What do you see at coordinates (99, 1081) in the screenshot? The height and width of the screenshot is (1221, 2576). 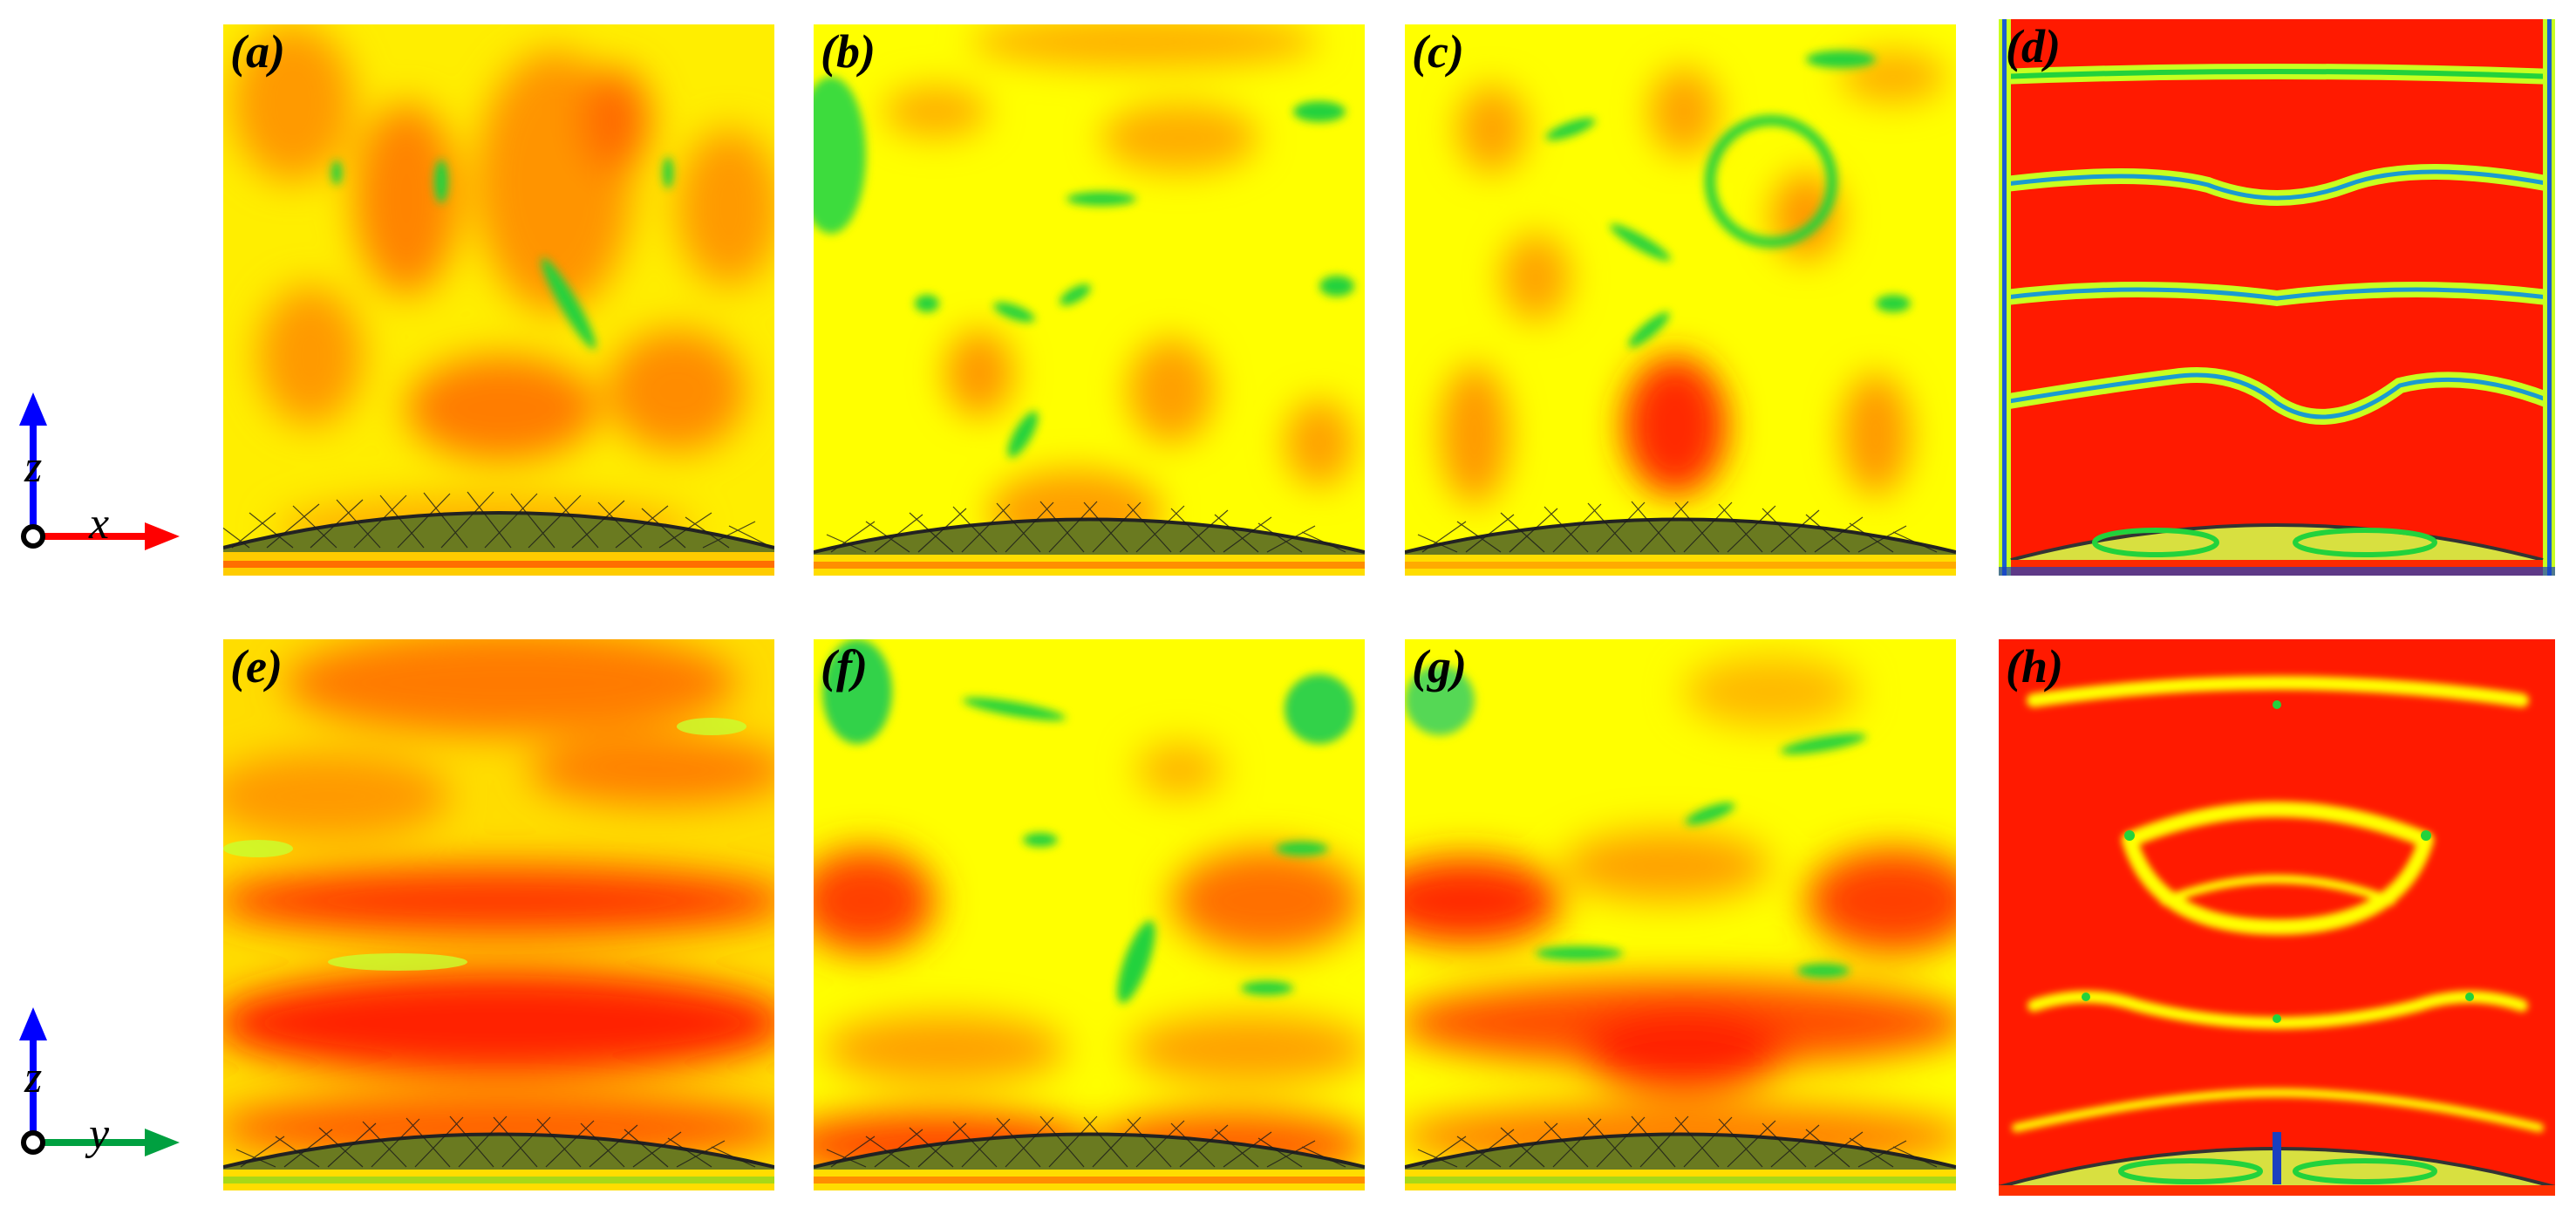 I see `axis-triad-bottom-graphic` at bounding box center [99, 1081].